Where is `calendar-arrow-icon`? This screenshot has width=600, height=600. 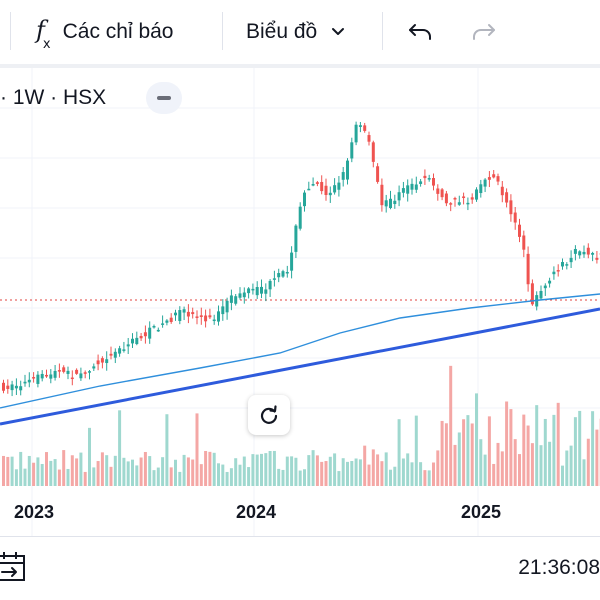
calendar-arrow-icon is located at coordinates (15, 567).